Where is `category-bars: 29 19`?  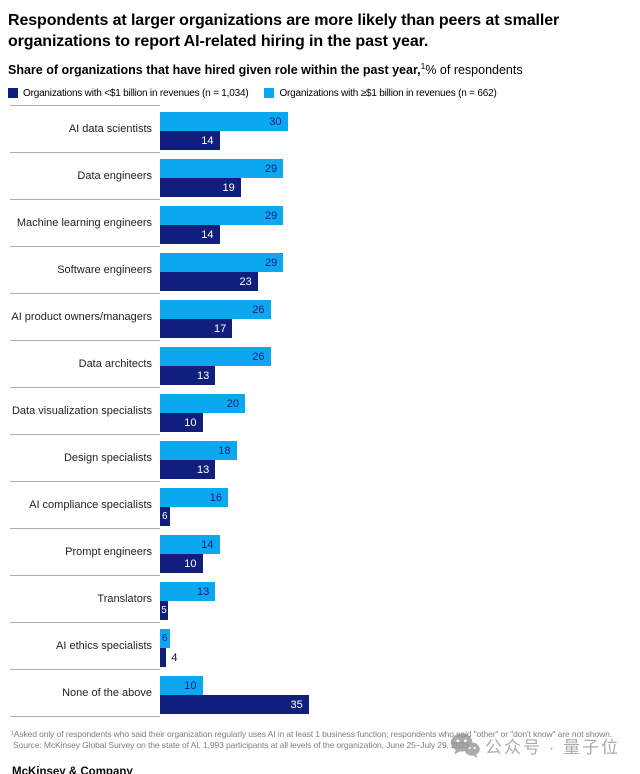
category-bars: 29 19 is located at coordinates (396, 175).